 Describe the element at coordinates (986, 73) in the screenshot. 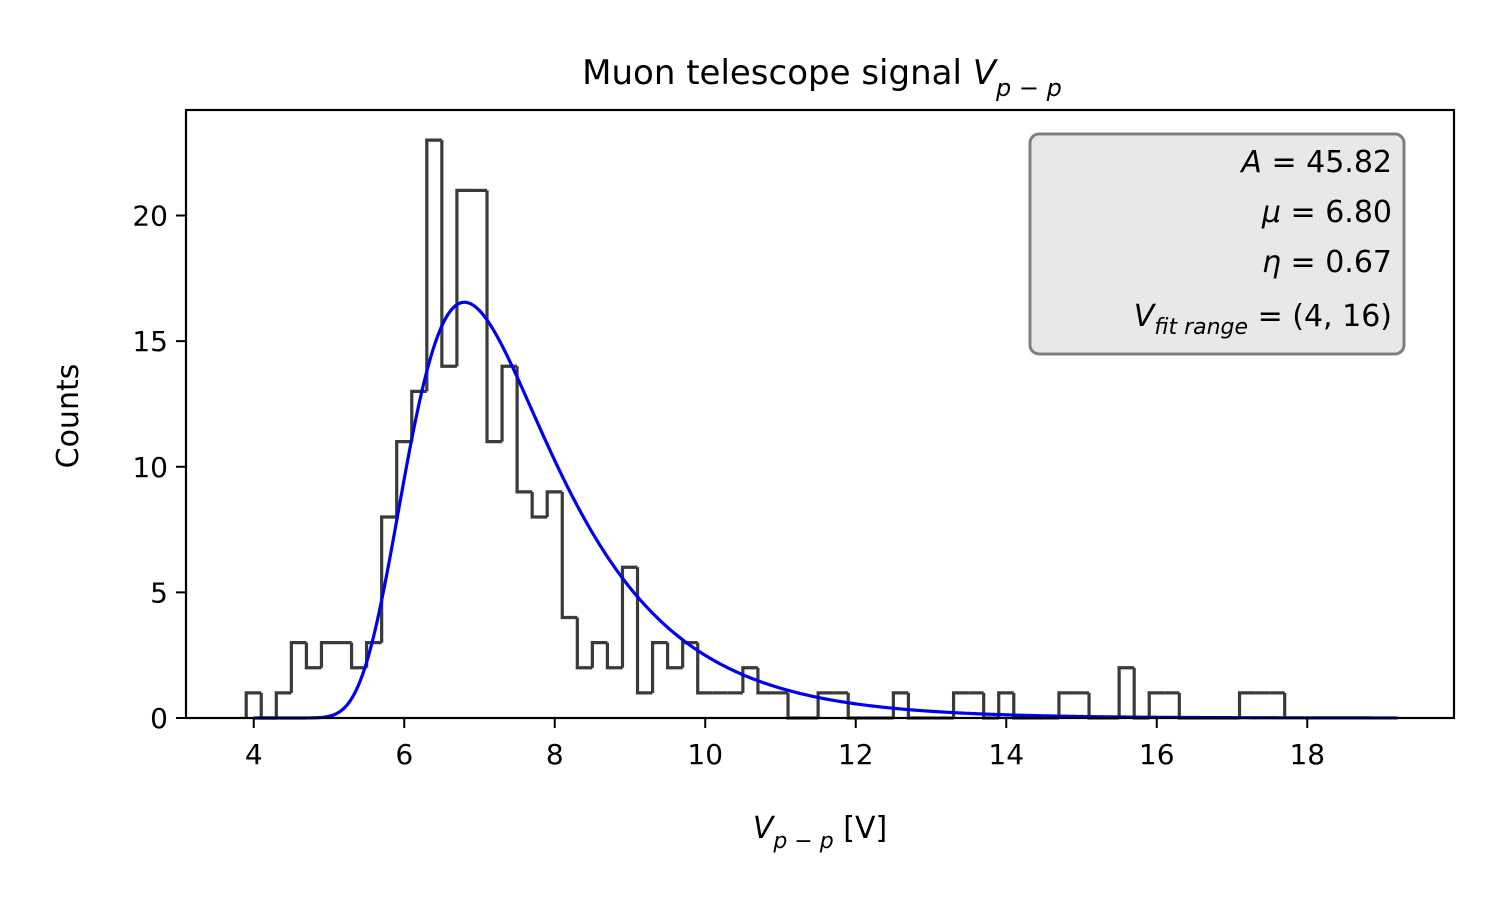

I see `chart-title-var: V` at that location.